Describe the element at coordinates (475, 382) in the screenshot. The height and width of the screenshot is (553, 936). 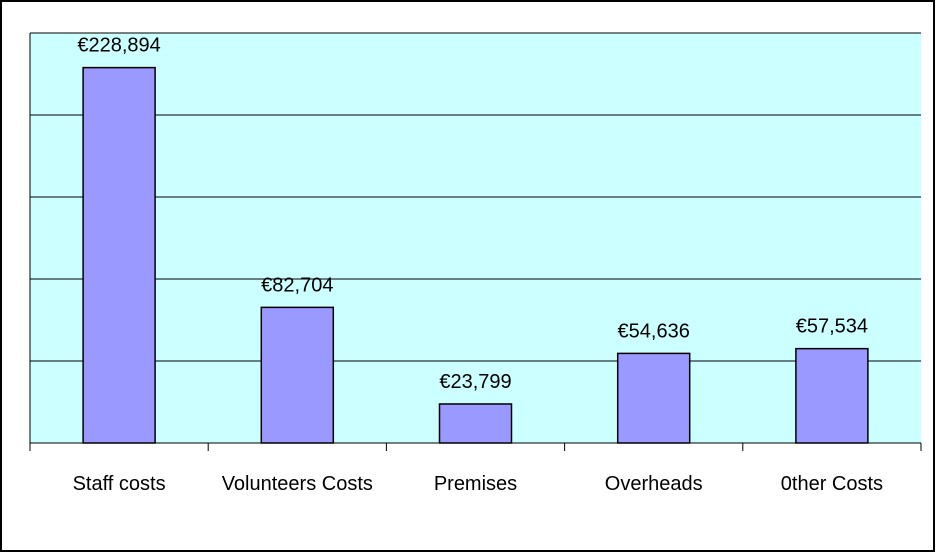
I see `data-label: €23,799` at that location.